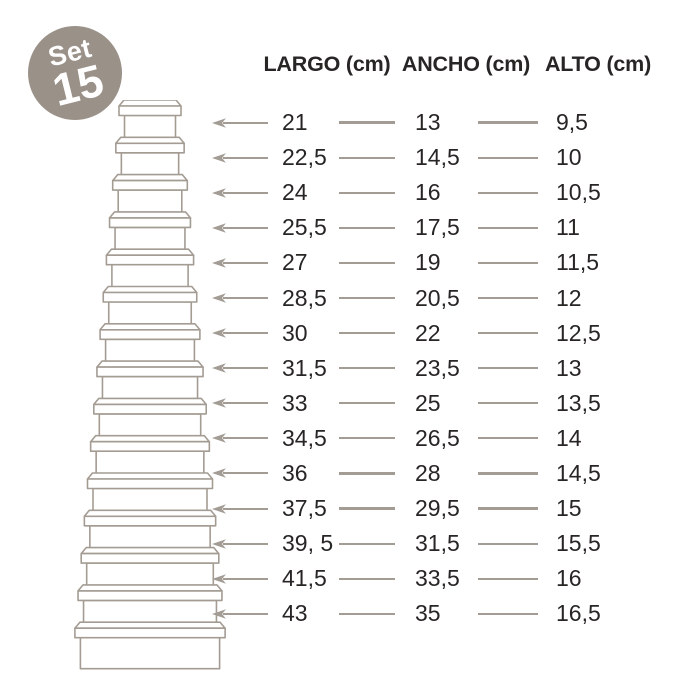 This screenshot has width=700, height=700. Describe the element at coordinates (428, 402) in the screenshot. I see `ancho-value: 25` at that location.